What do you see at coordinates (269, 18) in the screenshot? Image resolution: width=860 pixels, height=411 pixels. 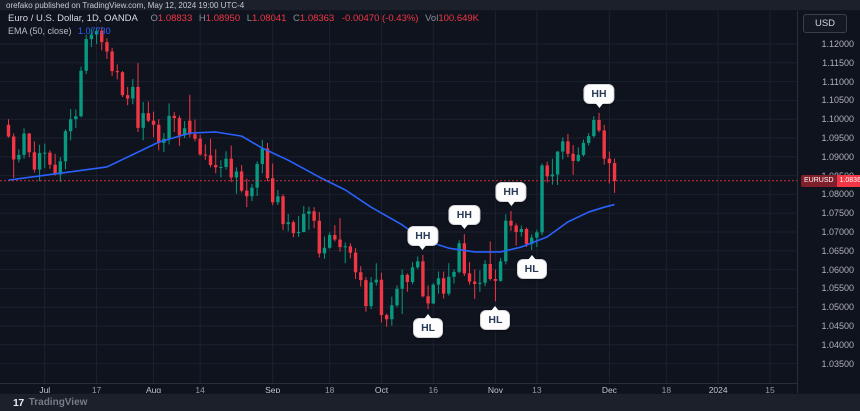 I see `low-value: 1.08041` at bounding box center [269, 18].